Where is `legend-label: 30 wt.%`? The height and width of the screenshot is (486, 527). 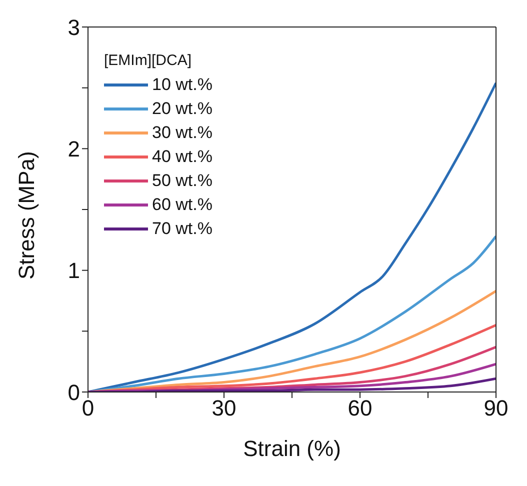
legend-label: 30 wt.% is located at coordinates (182, 133).